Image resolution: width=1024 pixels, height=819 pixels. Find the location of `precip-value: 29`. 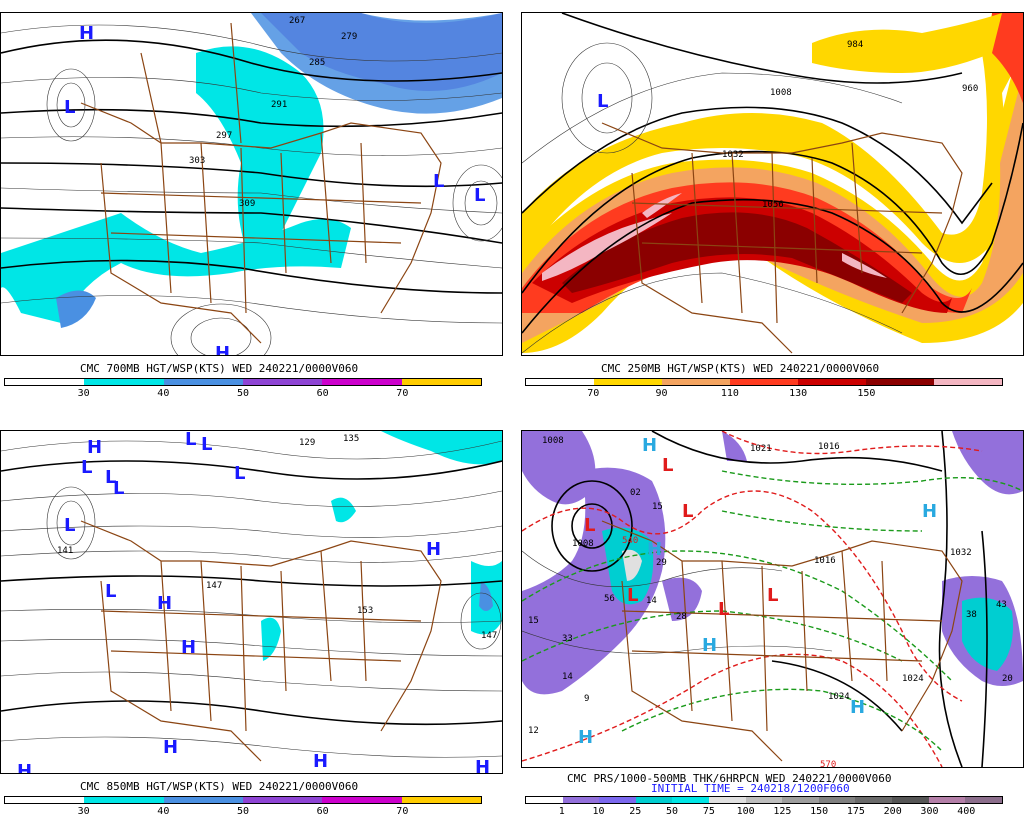

precip-value: 29 is located at coordinates (661, 563).